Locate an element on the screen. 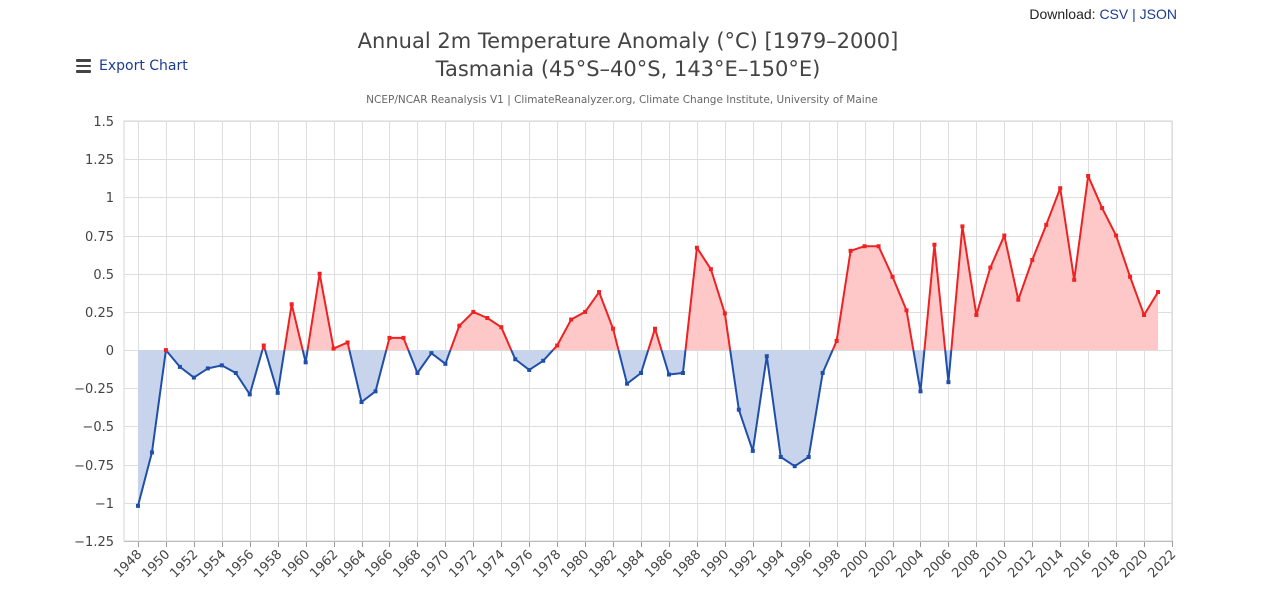 Image resolution: width=1280 pixels, height=607 pixels. y-tick-label: −0.5 is located at coordinates (98, 427).